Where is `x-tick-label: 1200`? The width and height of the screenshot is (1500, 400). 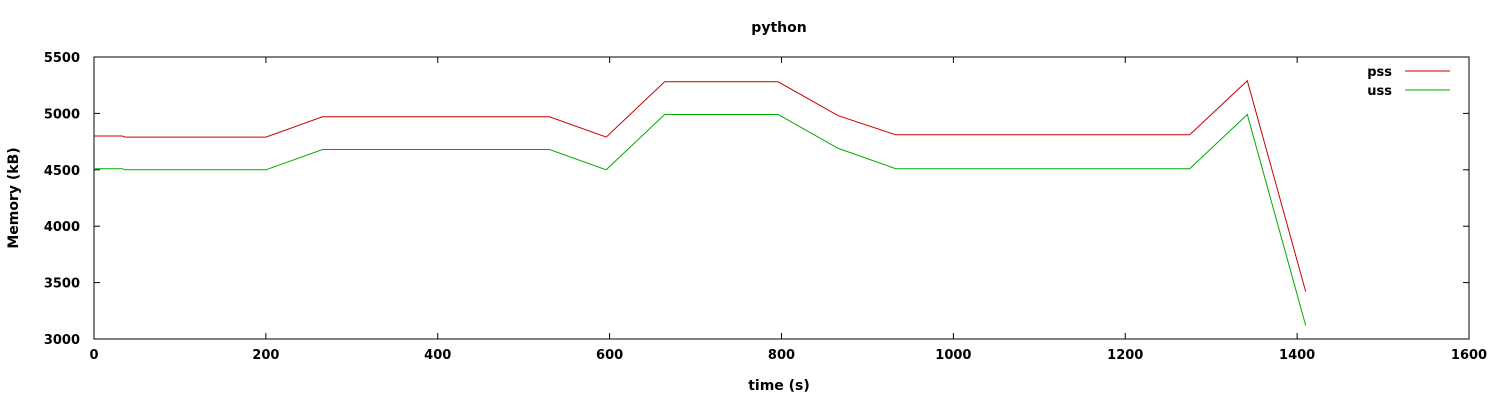
x-tick-label: 1200 is located at coordinates (1125, 355).